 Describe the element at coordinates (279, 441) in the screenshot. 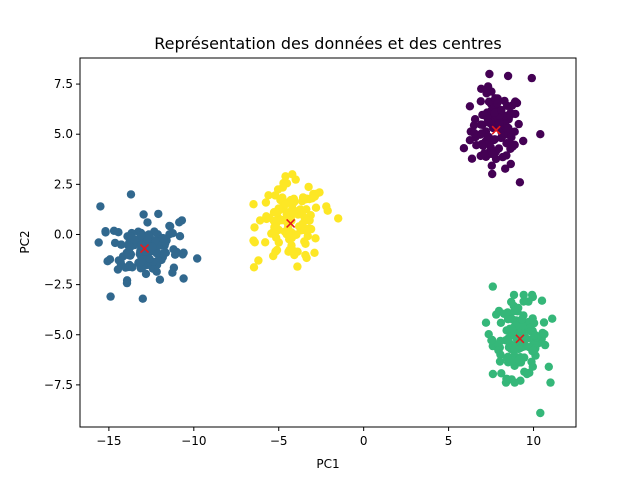

I see `x-tick-label: −5` at that location.